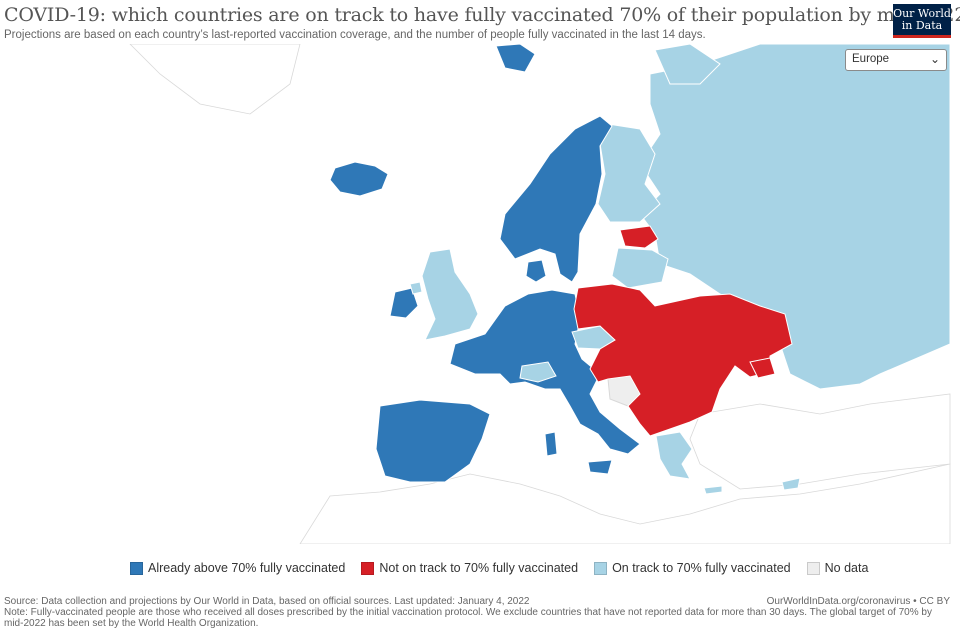 Image resolution: width=960 pixels, height=636 pixels. What do you see at coordinates (762, 368) in the screenshot?
I see `region-crimea` at bounding box center [762, 368].